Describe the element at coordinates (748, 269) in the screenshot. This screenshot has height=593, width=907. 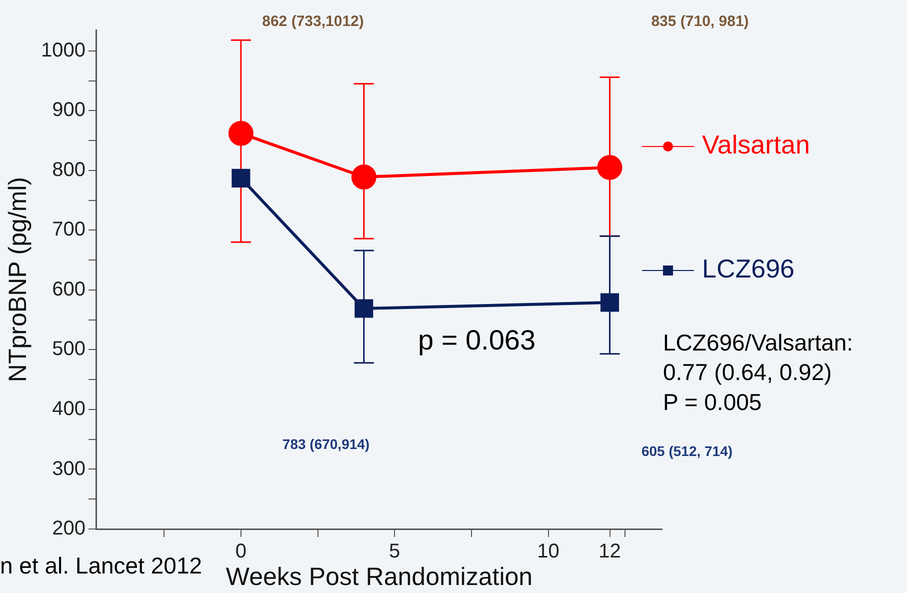
I see `legend-label: LCZ696` at that location.